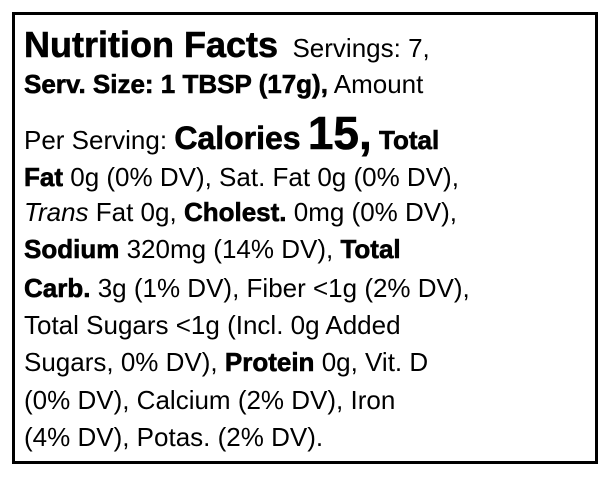  I want to click on carb-label: Total, so click(370, 249).